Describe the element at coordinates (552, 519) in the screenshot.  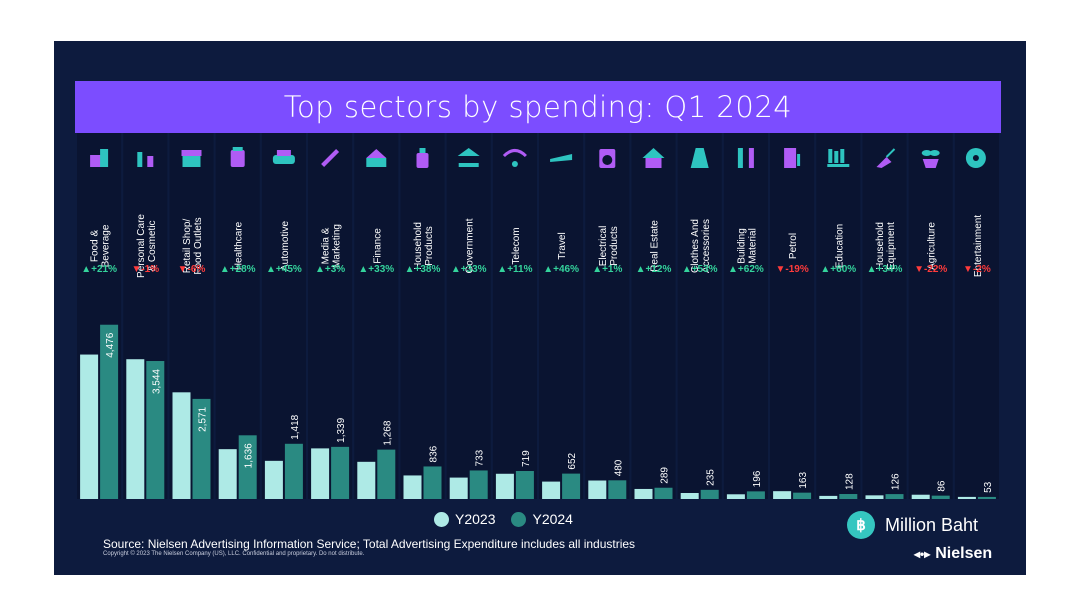
I see `legend-label-y2024: Y2024` at that location.